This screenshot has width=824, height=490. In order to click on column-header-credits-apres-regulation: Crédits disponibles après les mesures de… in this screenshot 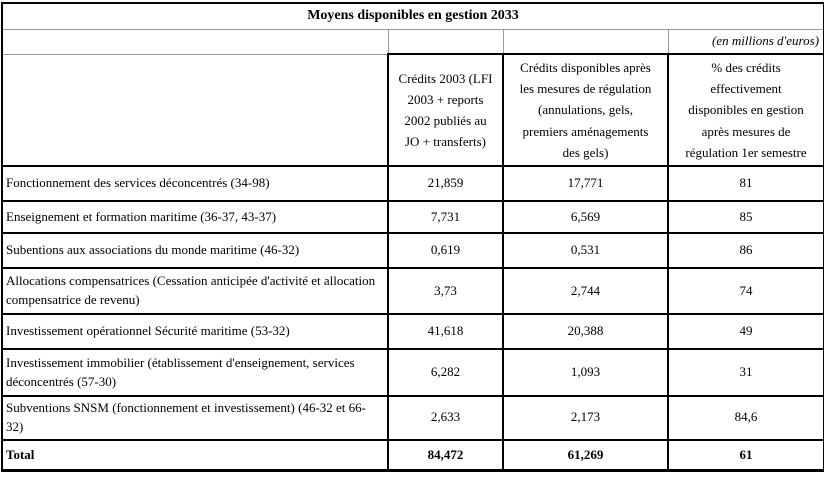, I will do `click(585, 110)`.